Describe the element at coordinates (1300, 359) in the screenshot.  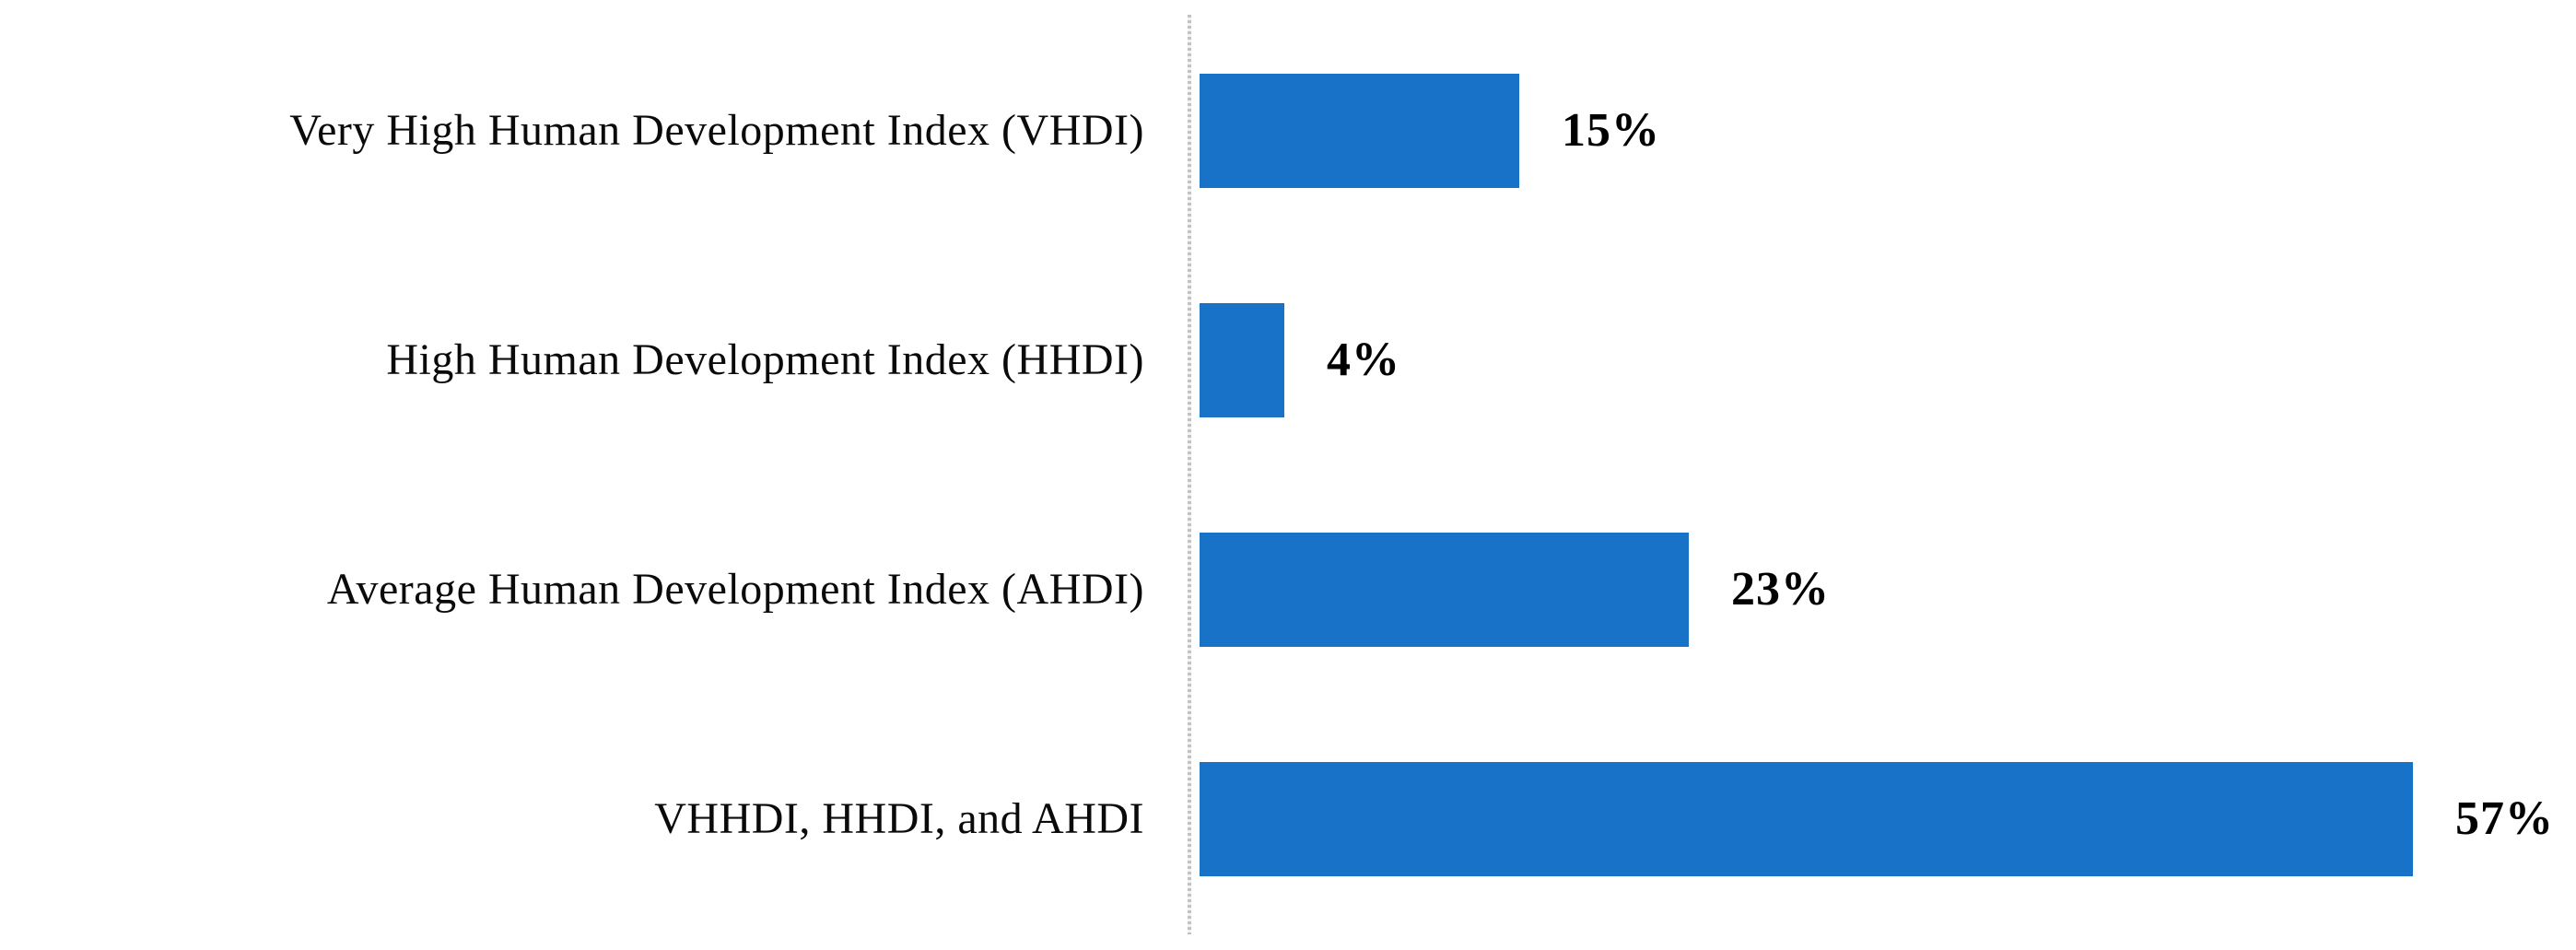
I see `bar-cell: 4%` at that location.